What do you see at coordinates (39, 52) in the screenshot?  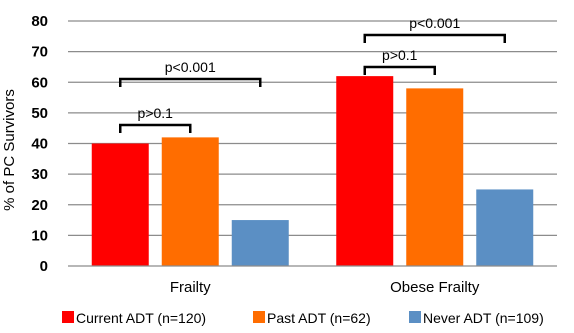 I see `y-tick-label: 70` at bounding box center [39, 52].